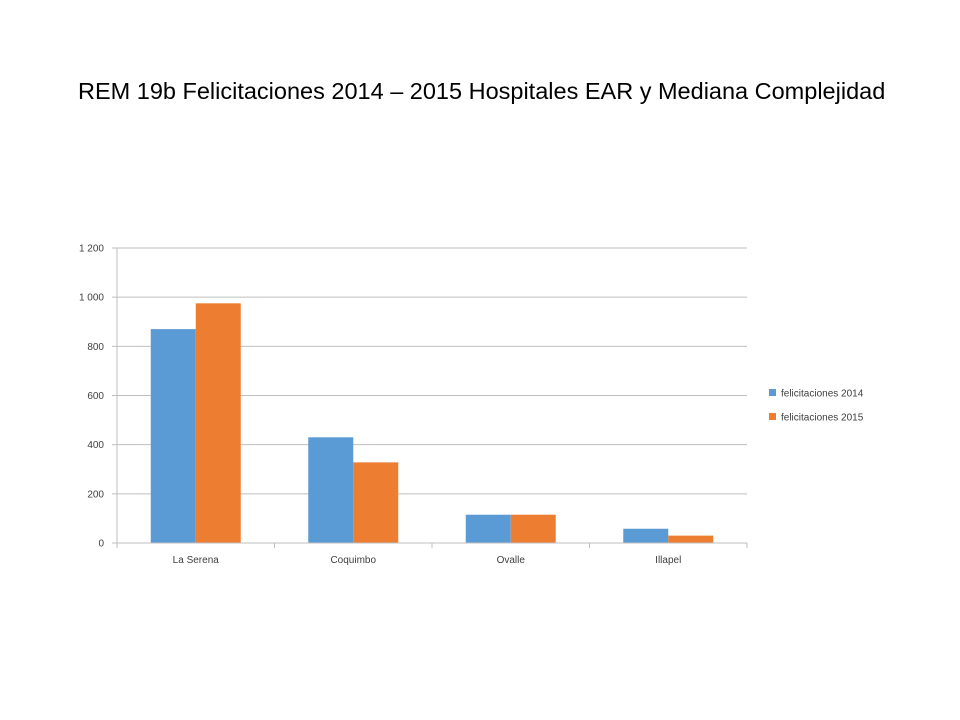 The height and width of the screenshot is (720, 960). Describe the element at coordinates (196, 560) in the screenshot. I see `x-tick-label: La Serena` at that location.